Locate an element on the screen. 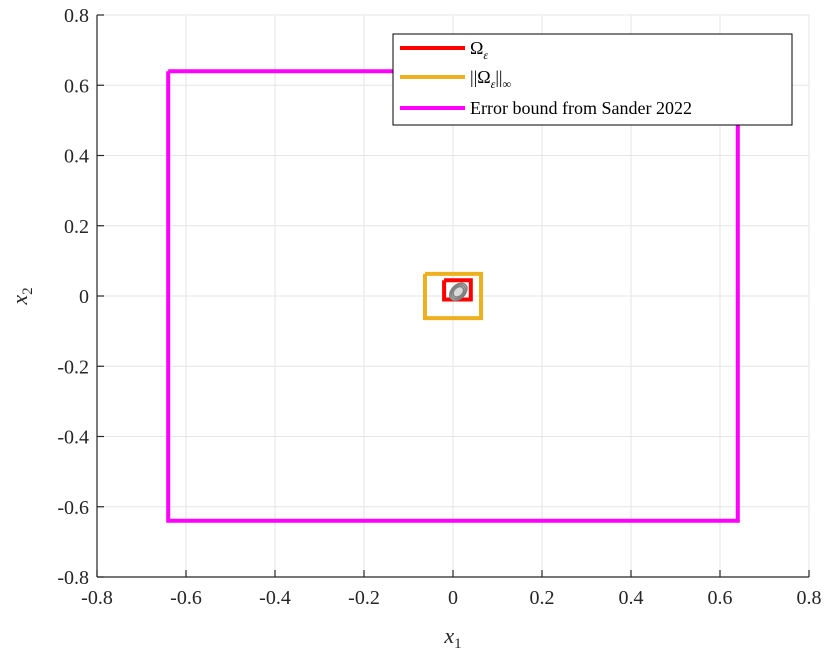 This screenshot has height=651, width=827. legend-label-error-bound: Error bound from Sander 2022 is located at coordinates (581, 108).